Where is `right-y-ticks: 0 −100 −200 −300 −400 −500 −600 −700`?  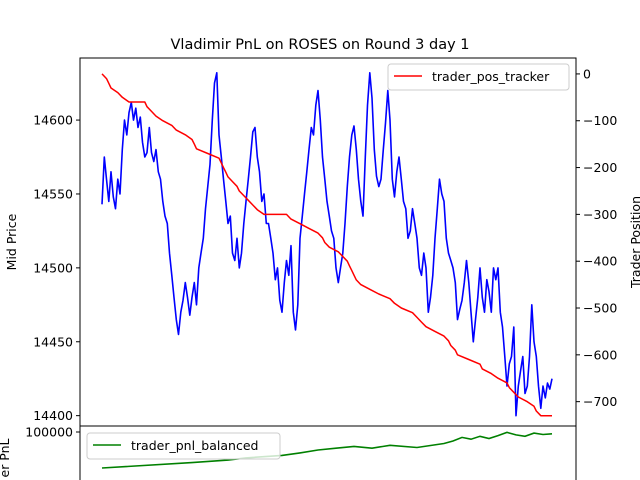 right-y-ticks: 0 −100 −200 −300 −400 −500 −600 −700 is located at coordinates (596, 237).